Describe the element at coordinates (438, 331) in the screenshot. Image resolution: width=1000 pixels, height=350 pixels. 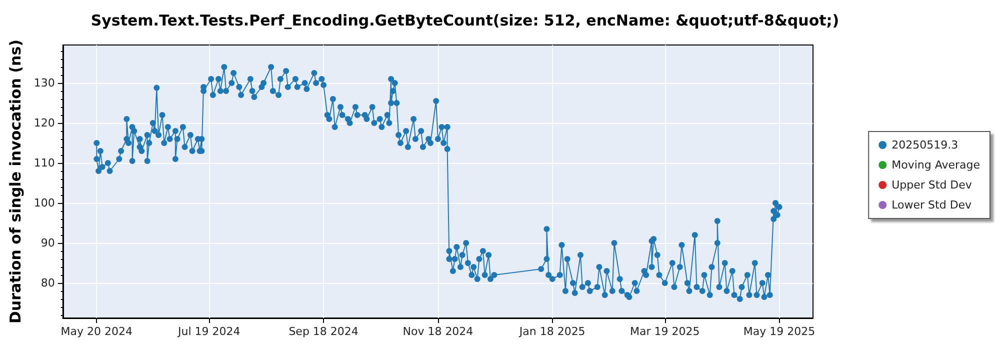
I see `x-tick-label: Nov 18 2024` at that location.